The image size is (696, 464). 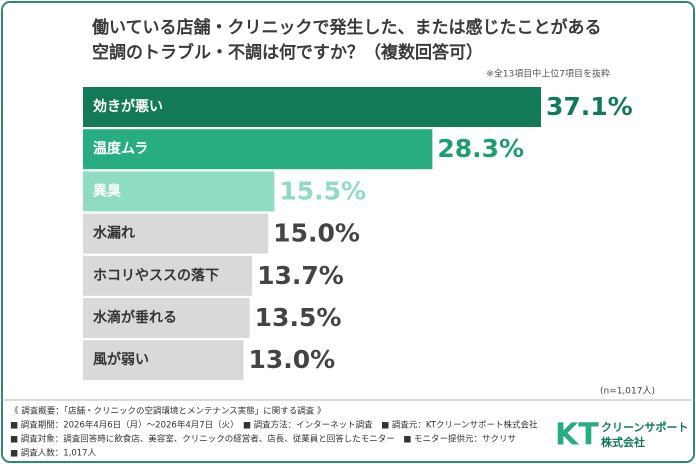 I want to click on chart-title: 働いている店舗・クリニックで発生した、または感じたことがある, so click(x=346, y=27).